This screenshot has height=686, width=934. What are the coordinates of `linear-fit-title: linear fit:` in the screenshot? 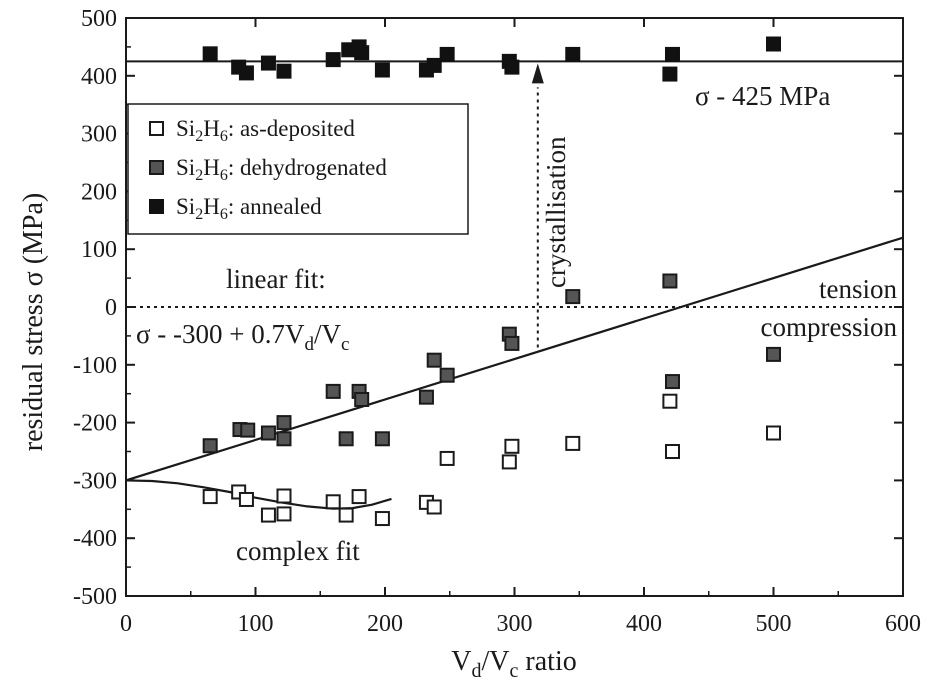 It's located at (276, 279).